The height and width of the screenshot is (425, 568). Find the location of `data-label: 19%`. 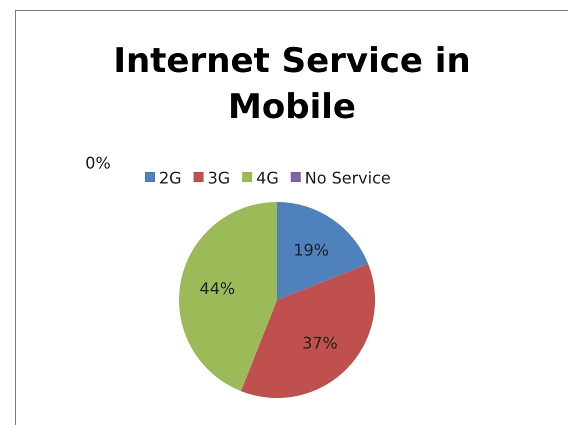

data-label: 19% is located at coordinates (311, 250).